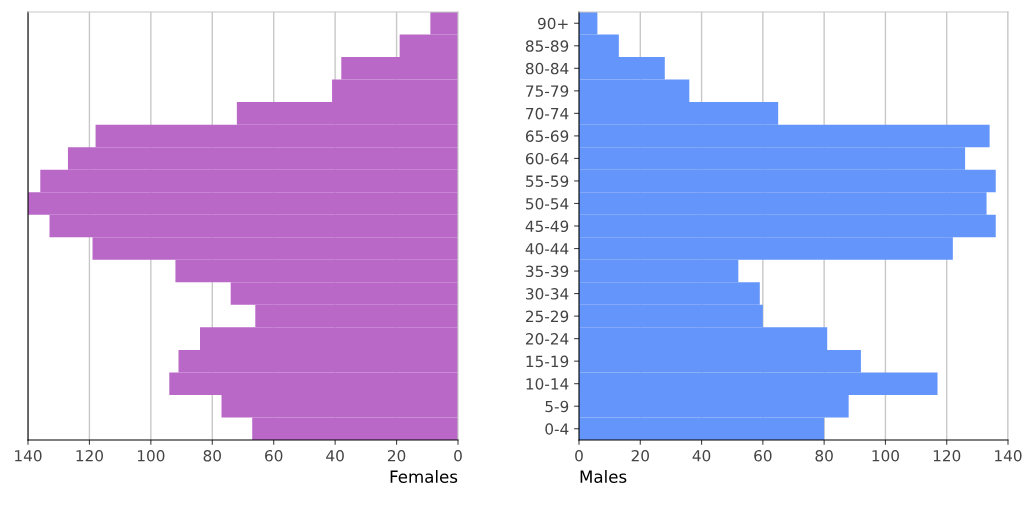  I want to click on y-tick-label: 80-84, so click(547, 68).